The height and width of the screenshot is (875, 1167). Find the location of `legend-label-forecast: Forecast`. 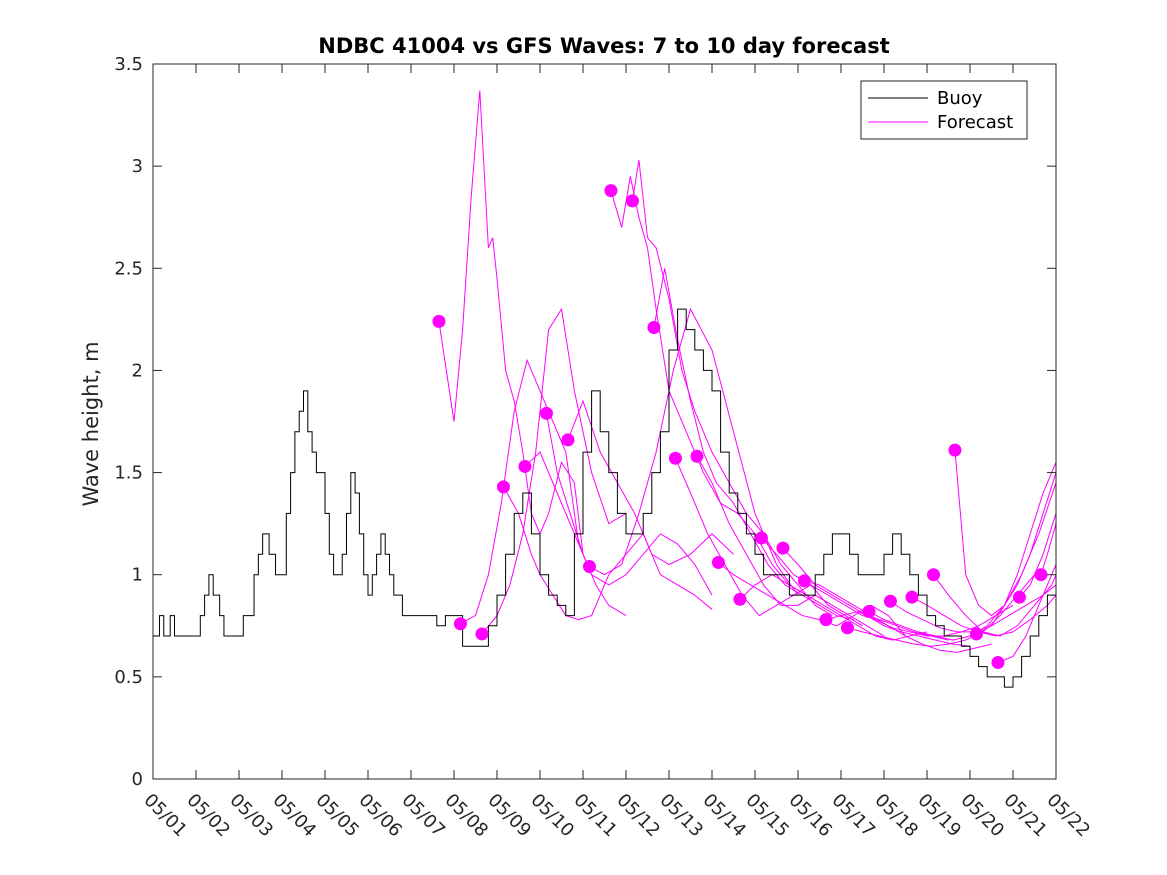

legend-label-forecast: Forecast is located at coordinates (975, 122).